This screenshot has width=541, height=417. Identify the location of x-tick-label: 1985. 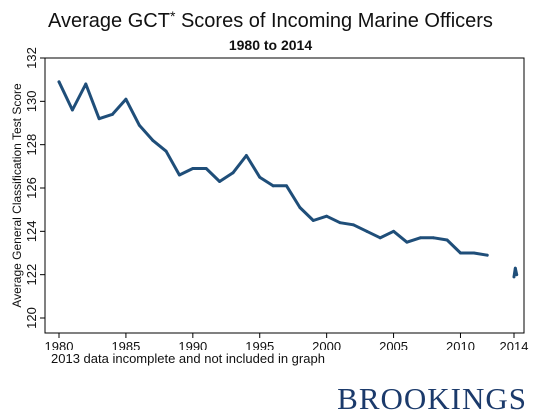
(125, 344).